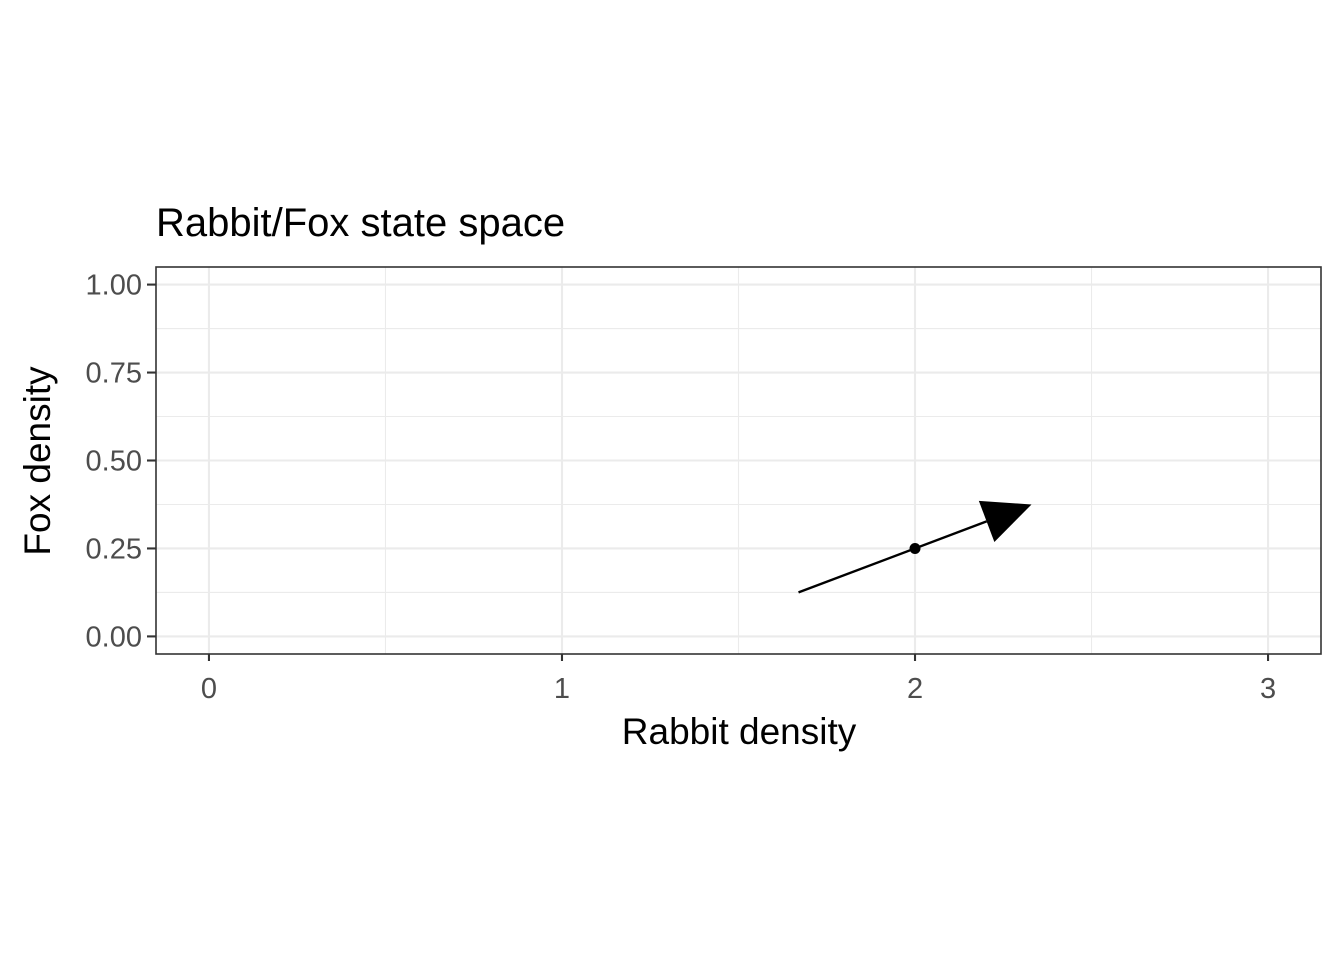  I want to click on data-point, so click(915, 548).